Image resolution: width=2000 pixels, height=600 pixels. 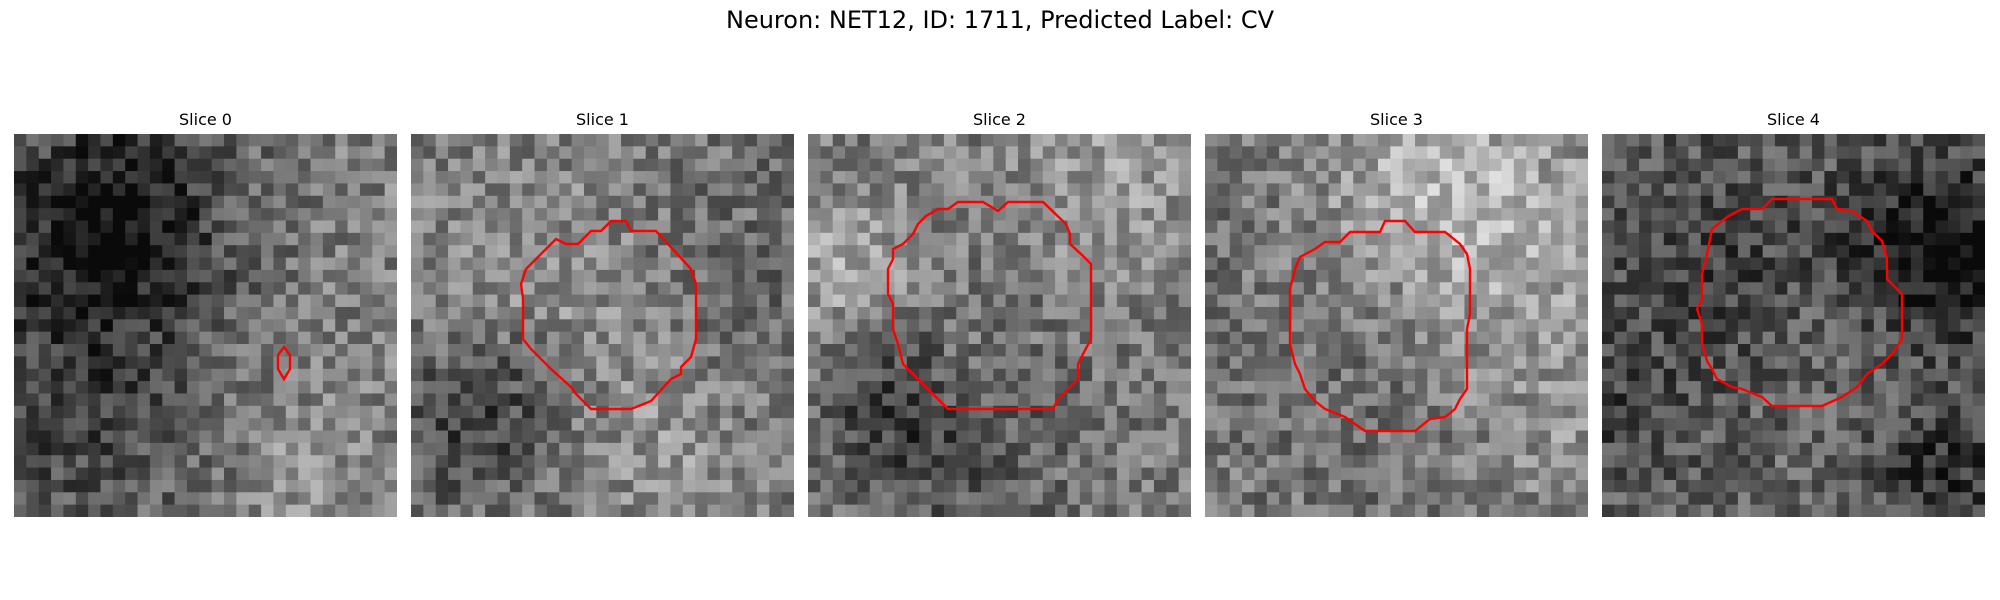 I want to click on slice-panel-0: Slice 0, so click(x=205, y=313).